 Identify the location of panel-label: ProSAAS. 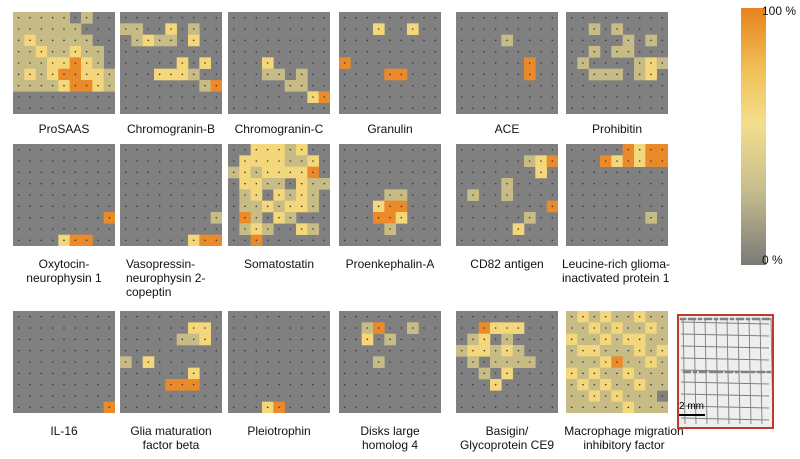
(64, 129).